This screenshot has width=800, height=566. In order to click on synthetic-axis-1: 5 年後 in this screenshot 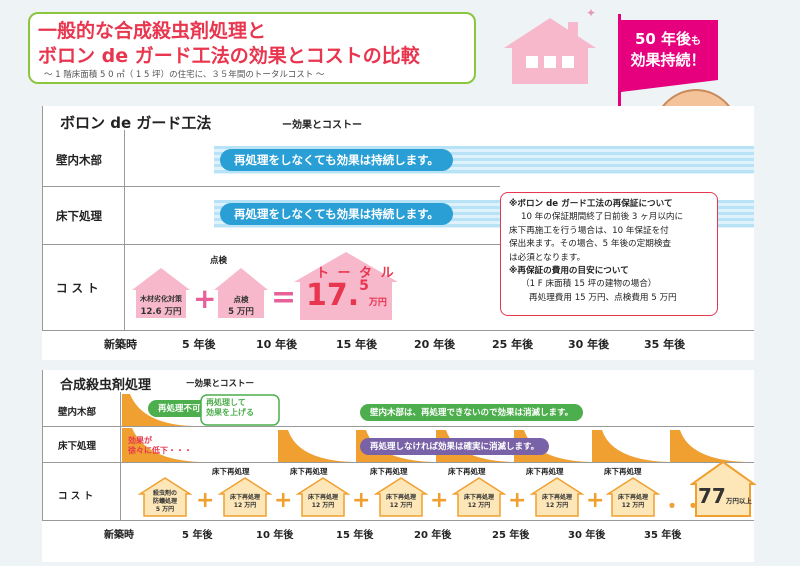, I will do `click(197, 535)`.